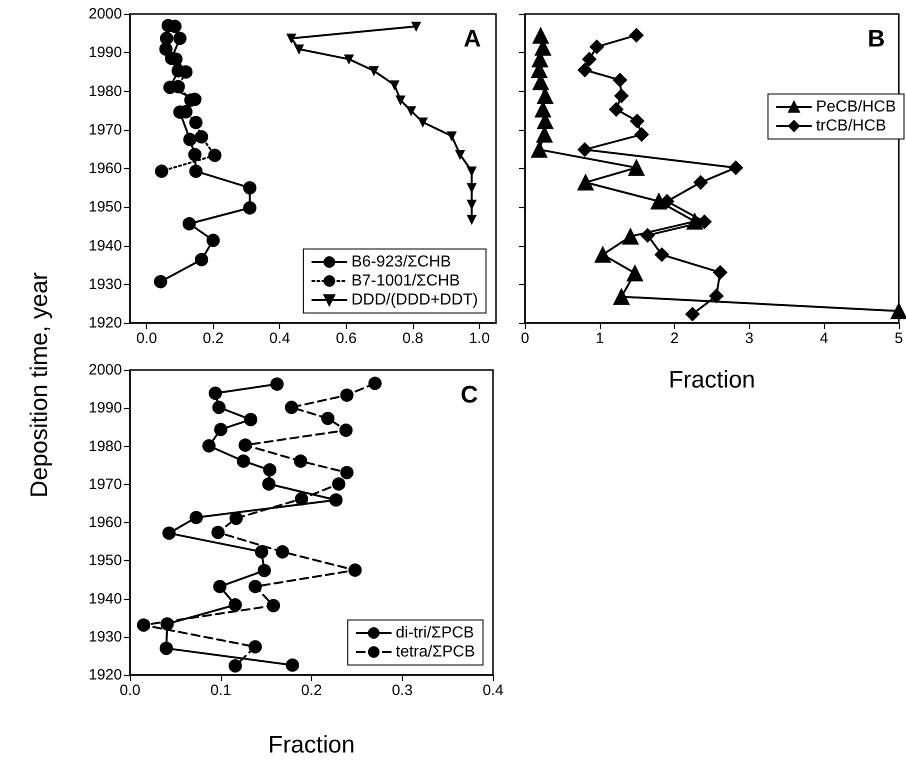 This screenshot has width=906, height=769. What do you see at coordinates (147, 338) in the screenshot?
I see `x-tick-label: 0.0` at bounding box center [147, 338].